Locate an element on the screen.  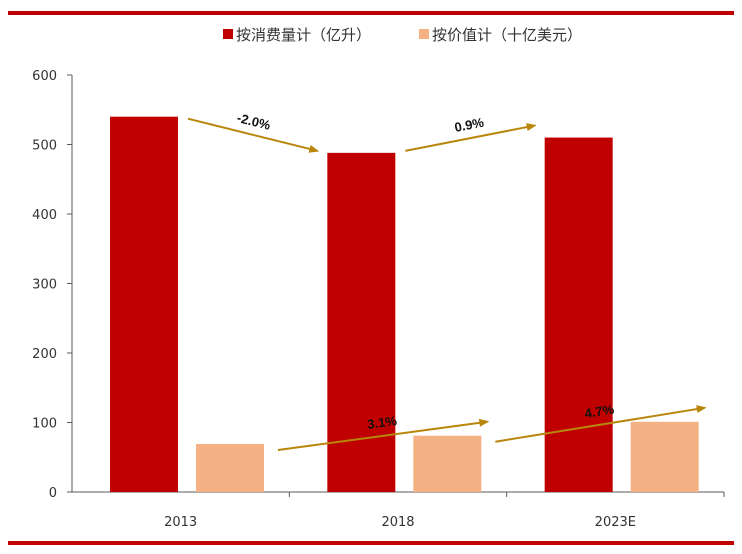
y-tick-label: 300 is located at coordinates (44, 285).